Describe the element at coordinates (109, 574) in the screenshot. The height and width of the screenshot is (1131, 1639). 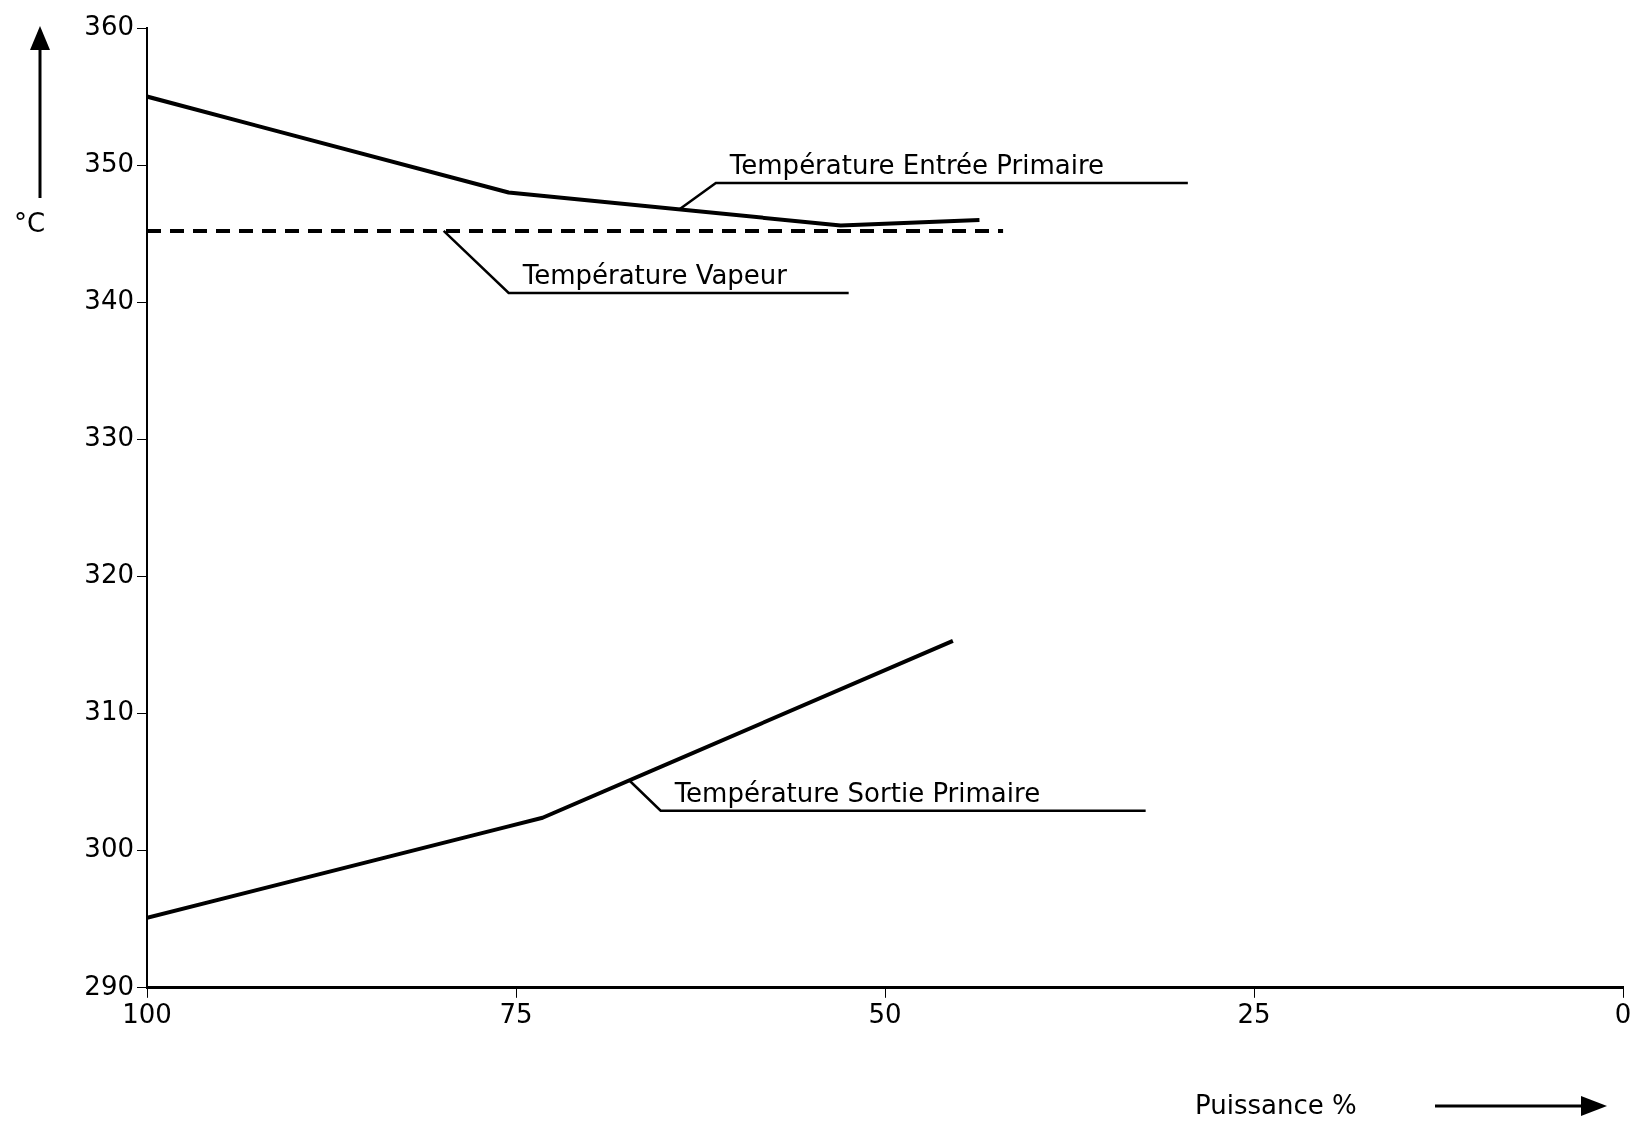
I see `y-tick-label: 320` at that location.